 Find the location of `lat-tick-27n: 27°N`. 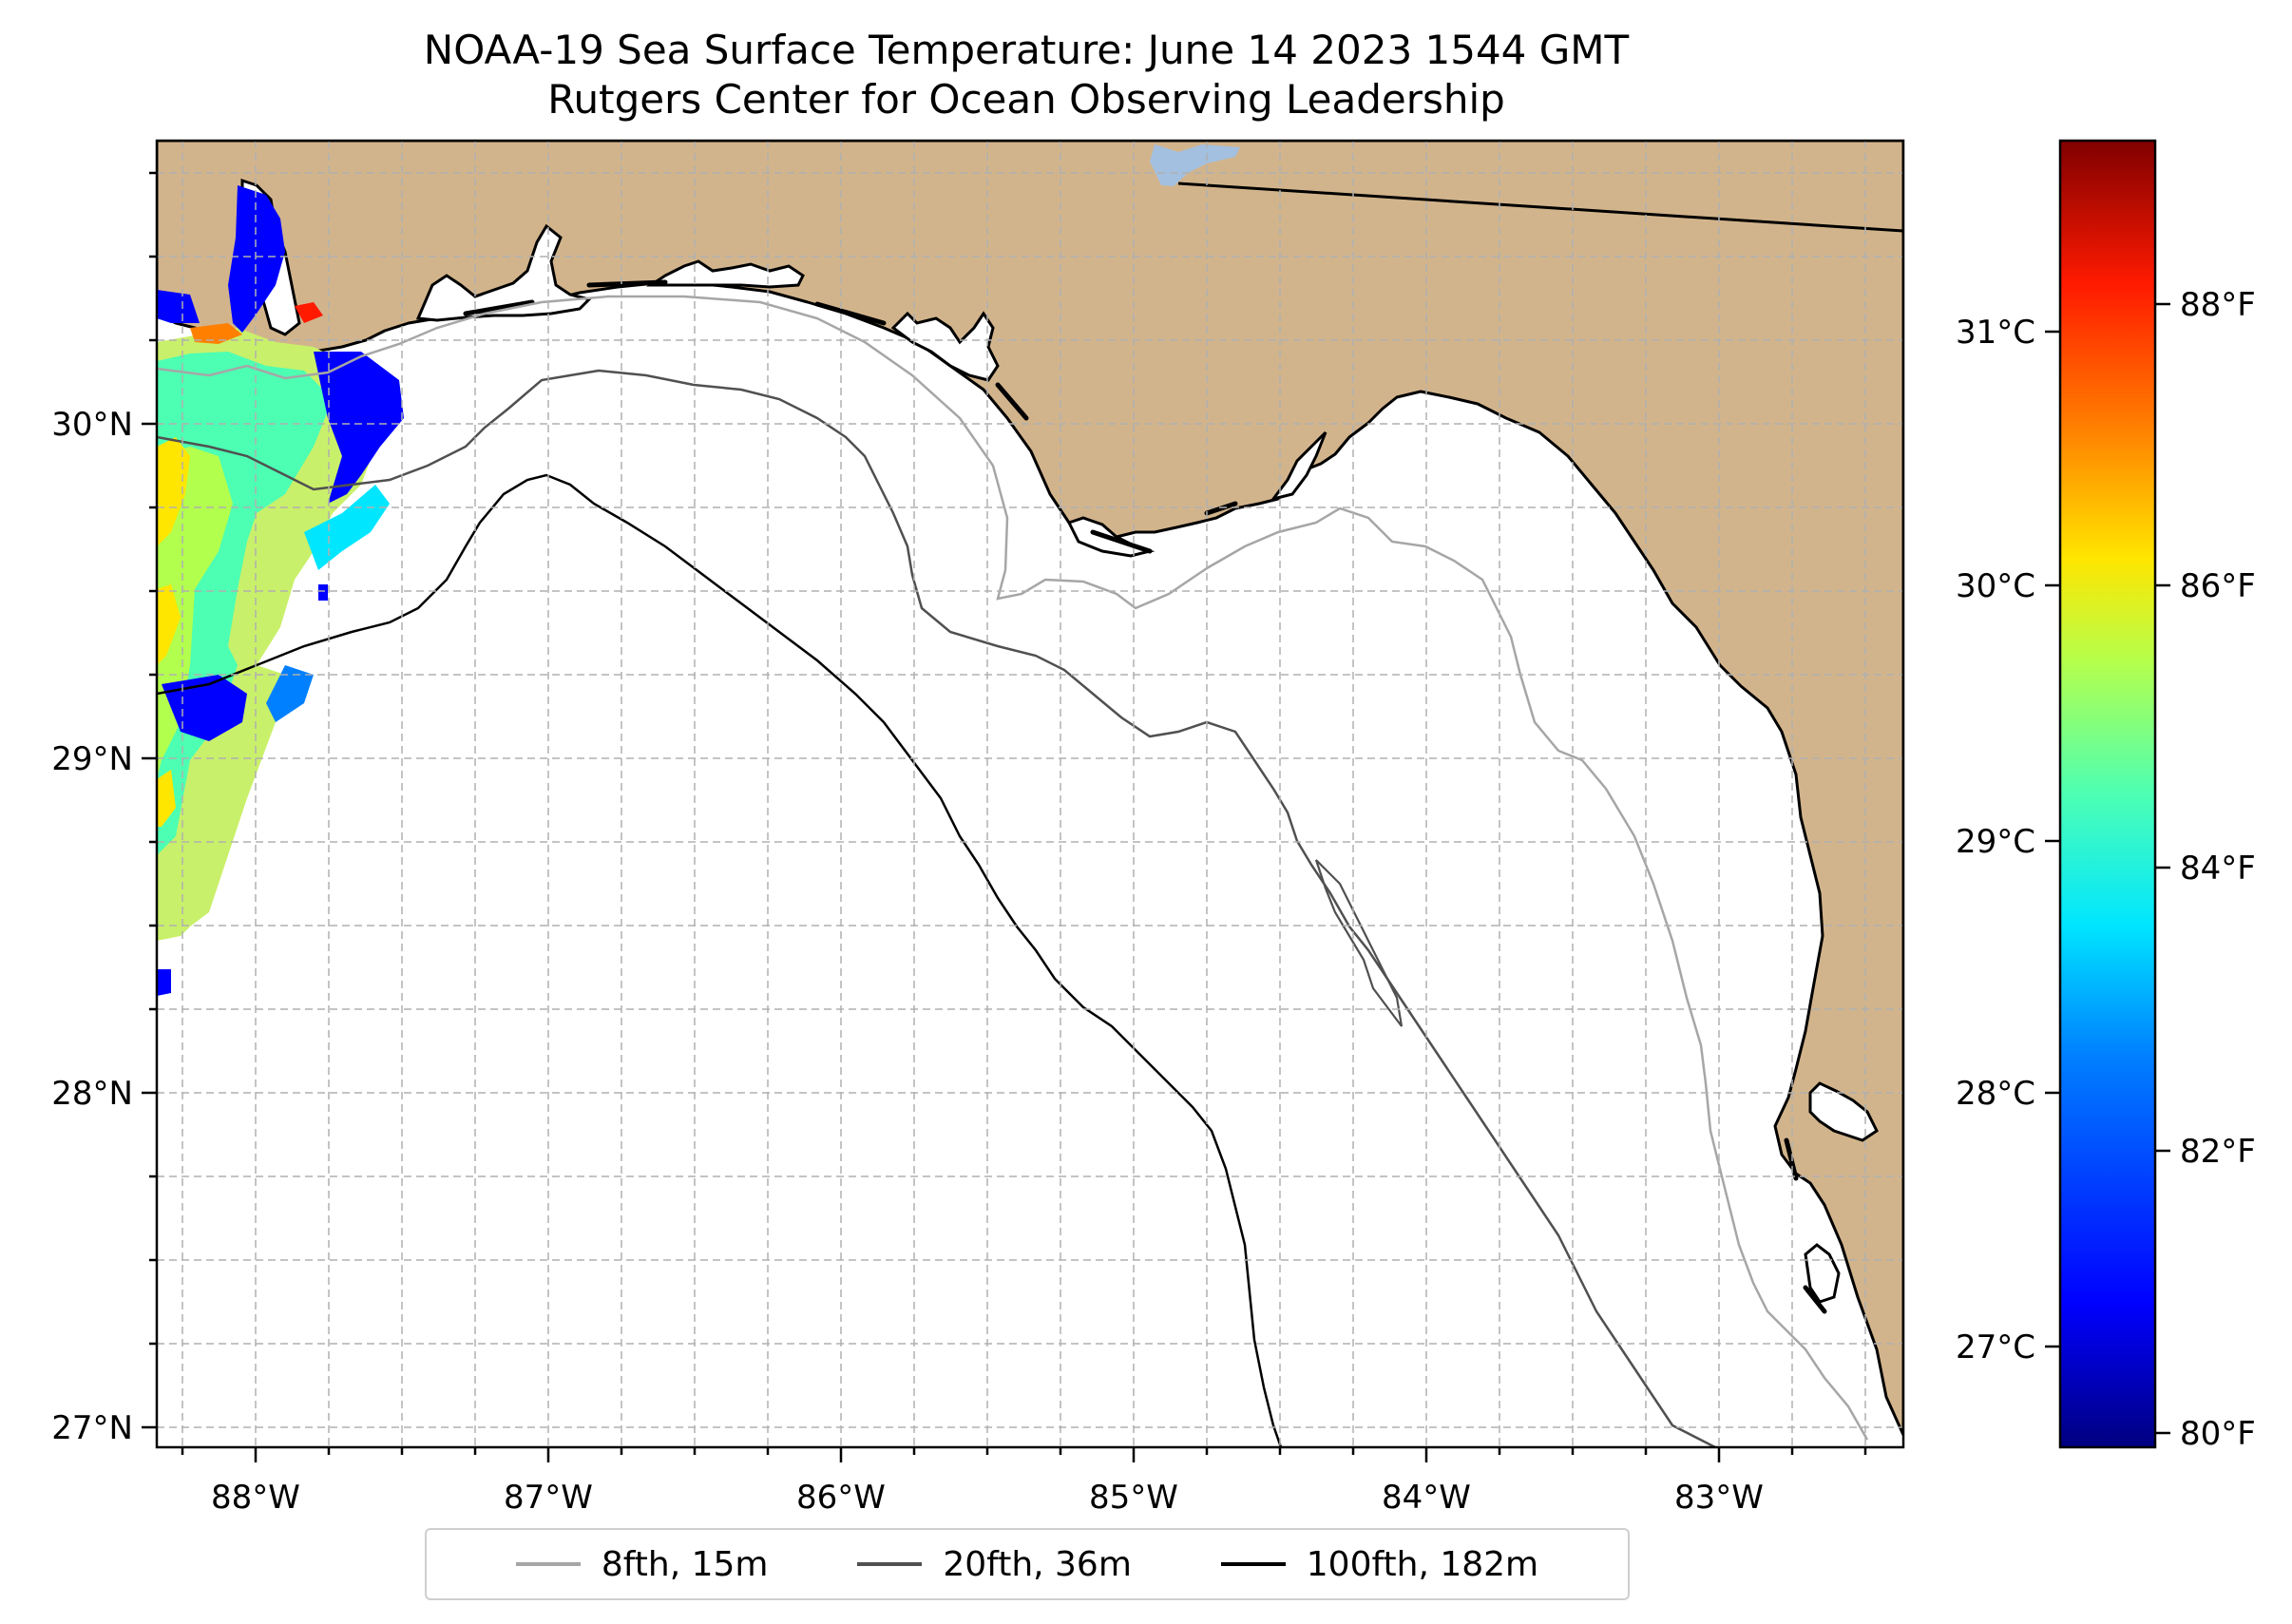

lat-tick-27n: 27°N is located at coordinates (92, 1428).